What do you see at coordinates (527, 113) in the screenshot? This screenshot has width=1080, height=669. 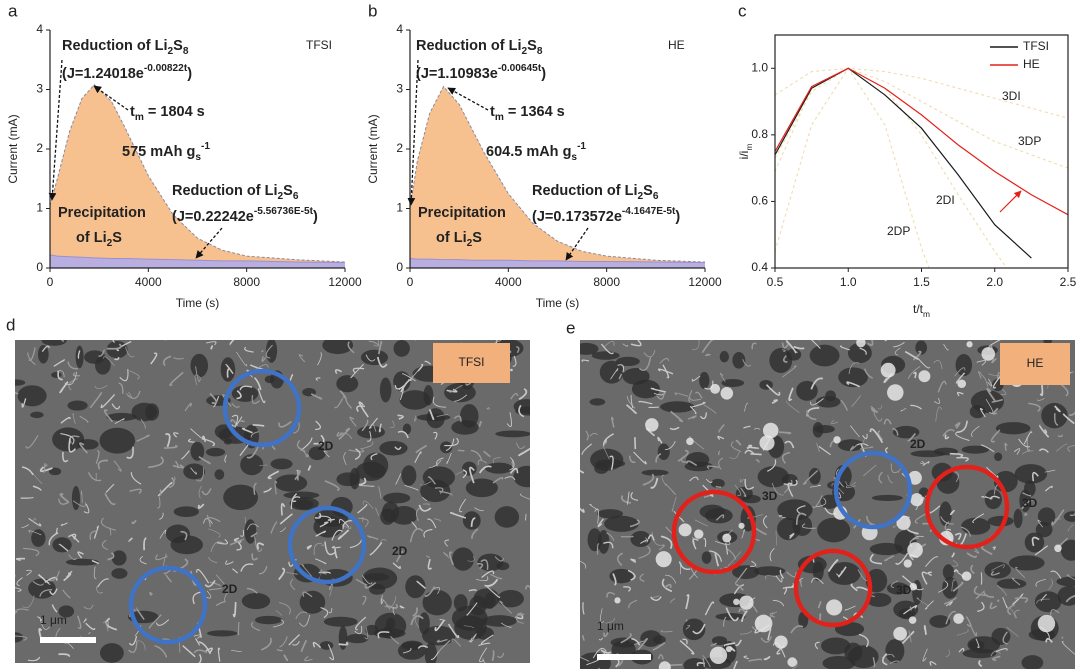 I see `annotation: tm = 1364 s` at bounding box center [527, 113].